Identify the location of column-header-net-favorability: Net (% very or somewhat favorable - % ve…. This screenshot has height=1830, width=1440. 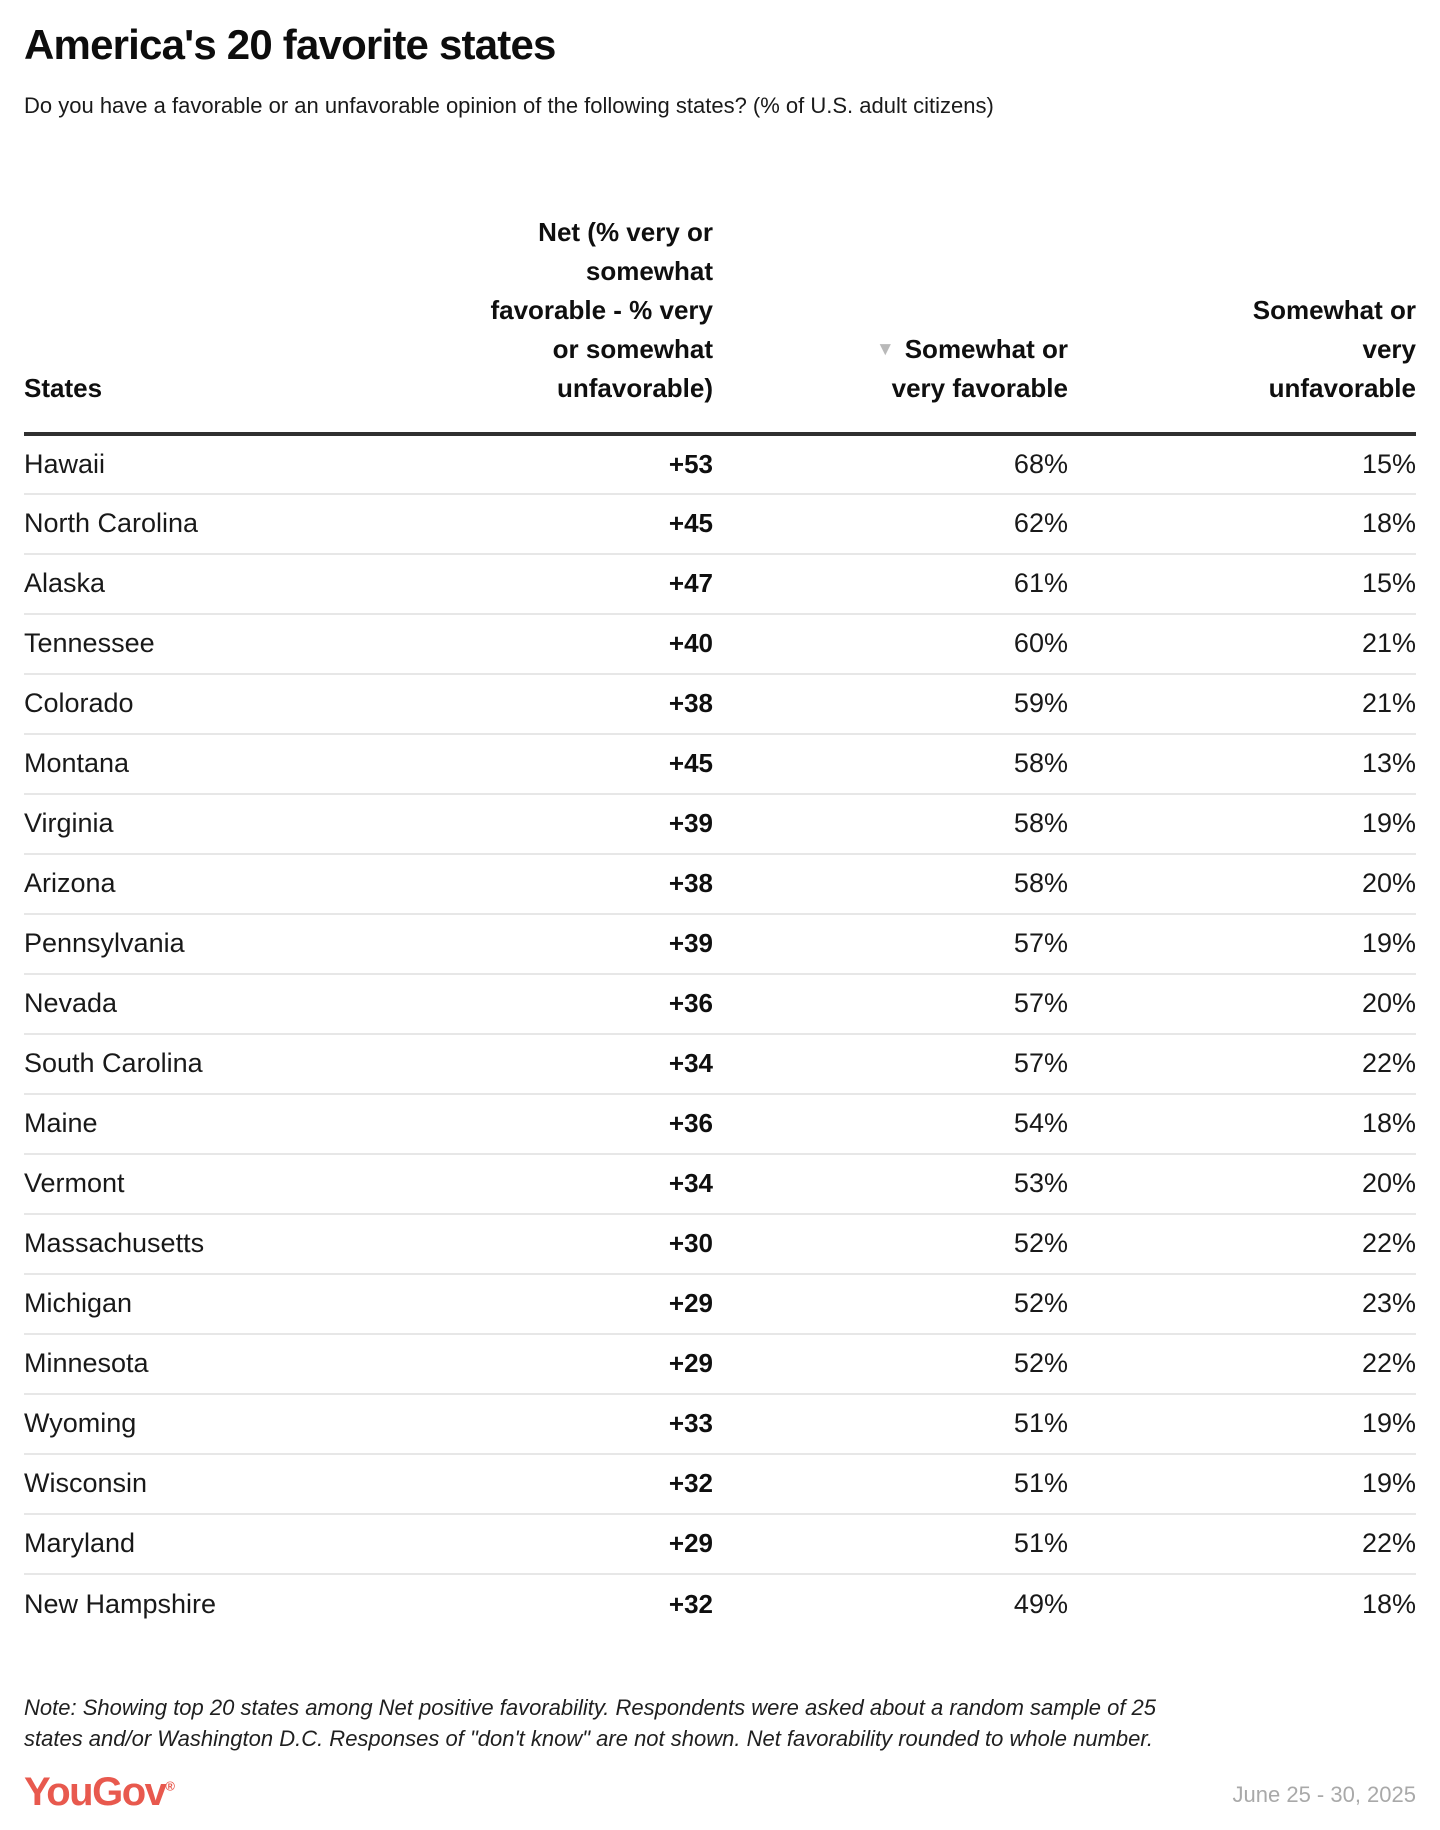
(508, 324).